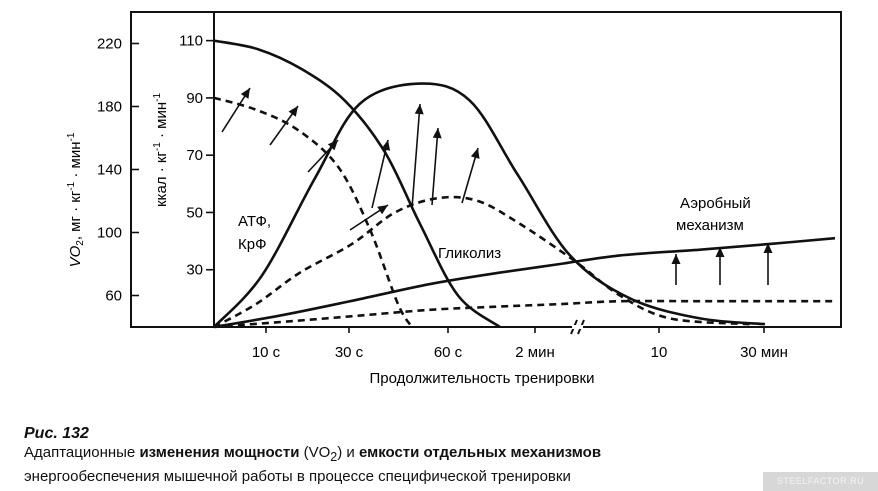 This screenshot has height=491, width=878. Describe the element at coordinates (710, 225) in the screenshot. I see `label-aerobic-2: механизм` at that location.